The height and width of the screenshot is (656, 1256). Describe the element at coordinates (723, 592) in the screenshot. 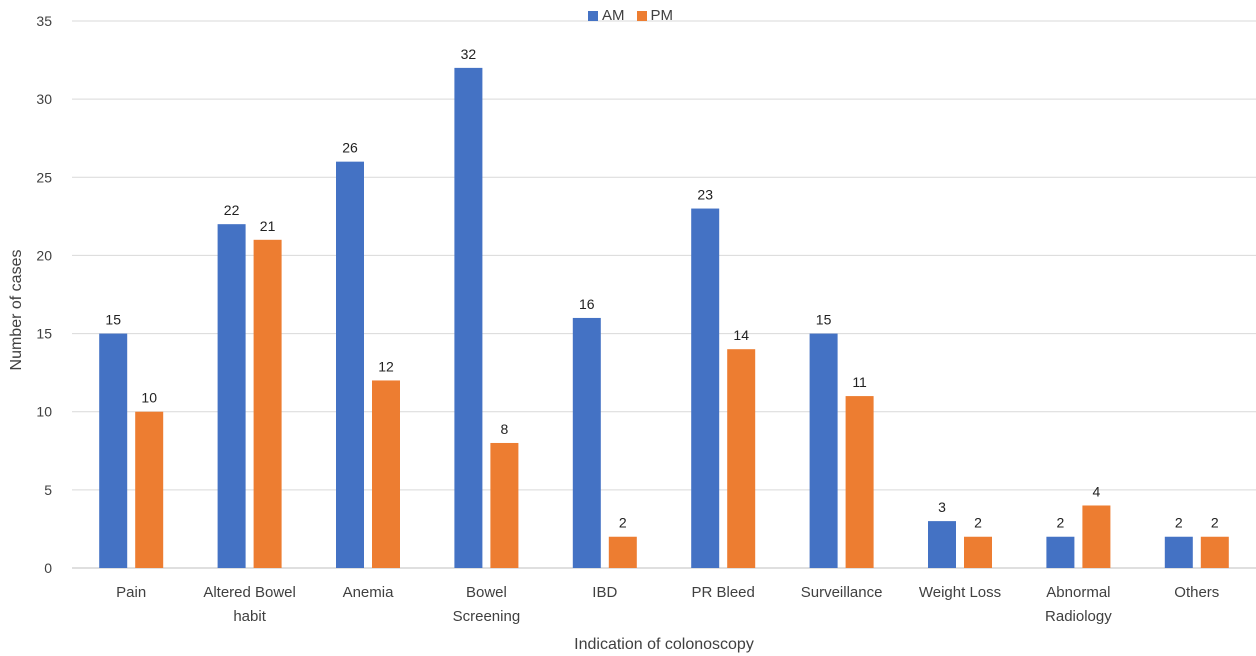

I see `x-tick-label: PR Bleed` at that location.